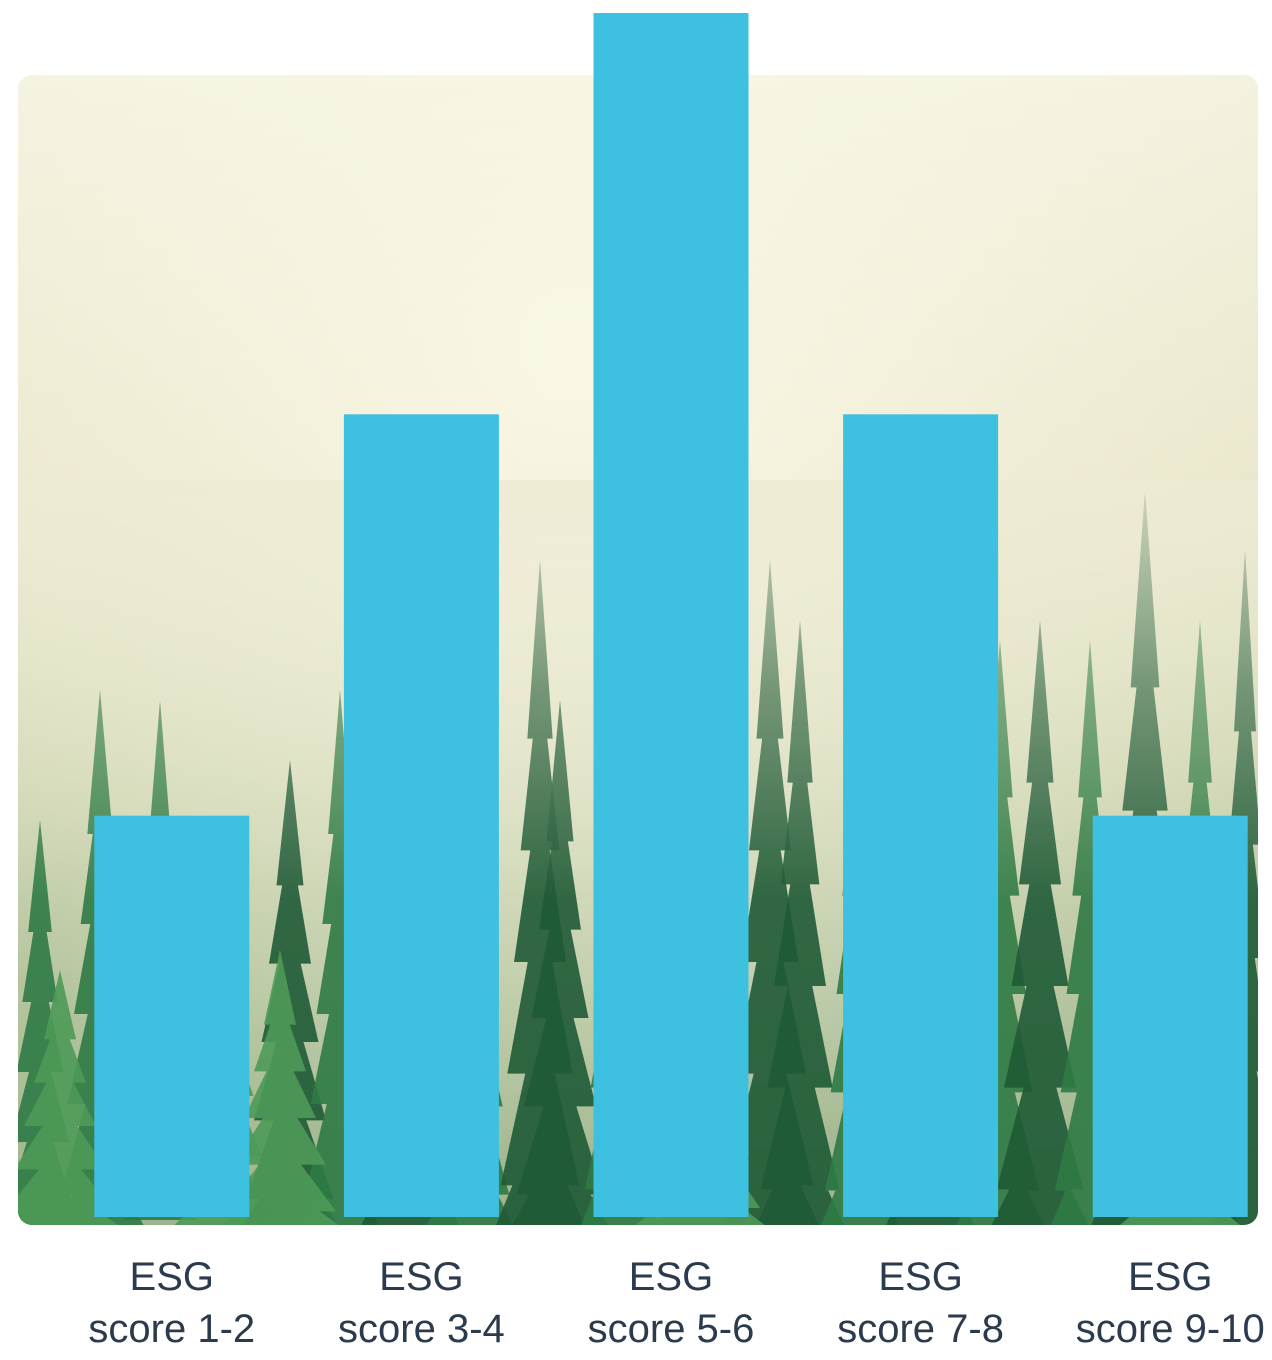 Image resolution: width=1272 pixels, height=1360 pixels. I want to click on x-tick-label: score 5-6, so click(671, 1329).